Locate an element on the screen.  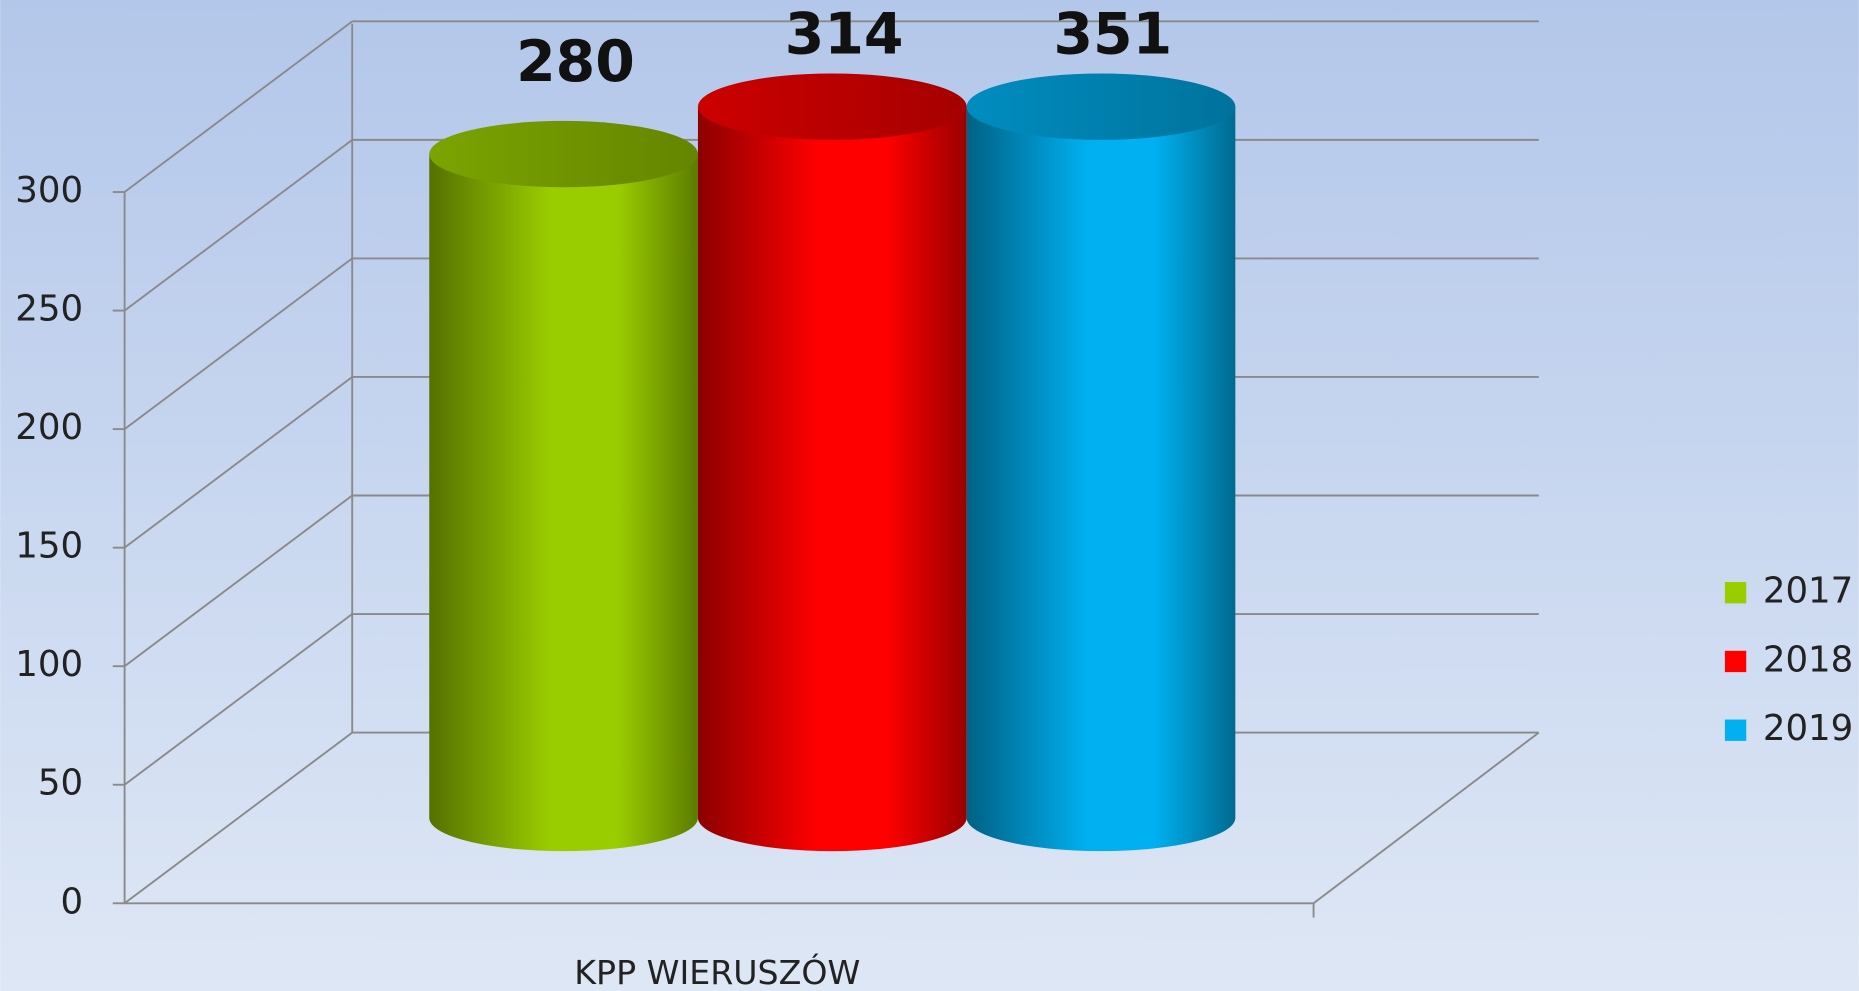
y-tick-label: 250 is located at coordinates (49, 309).